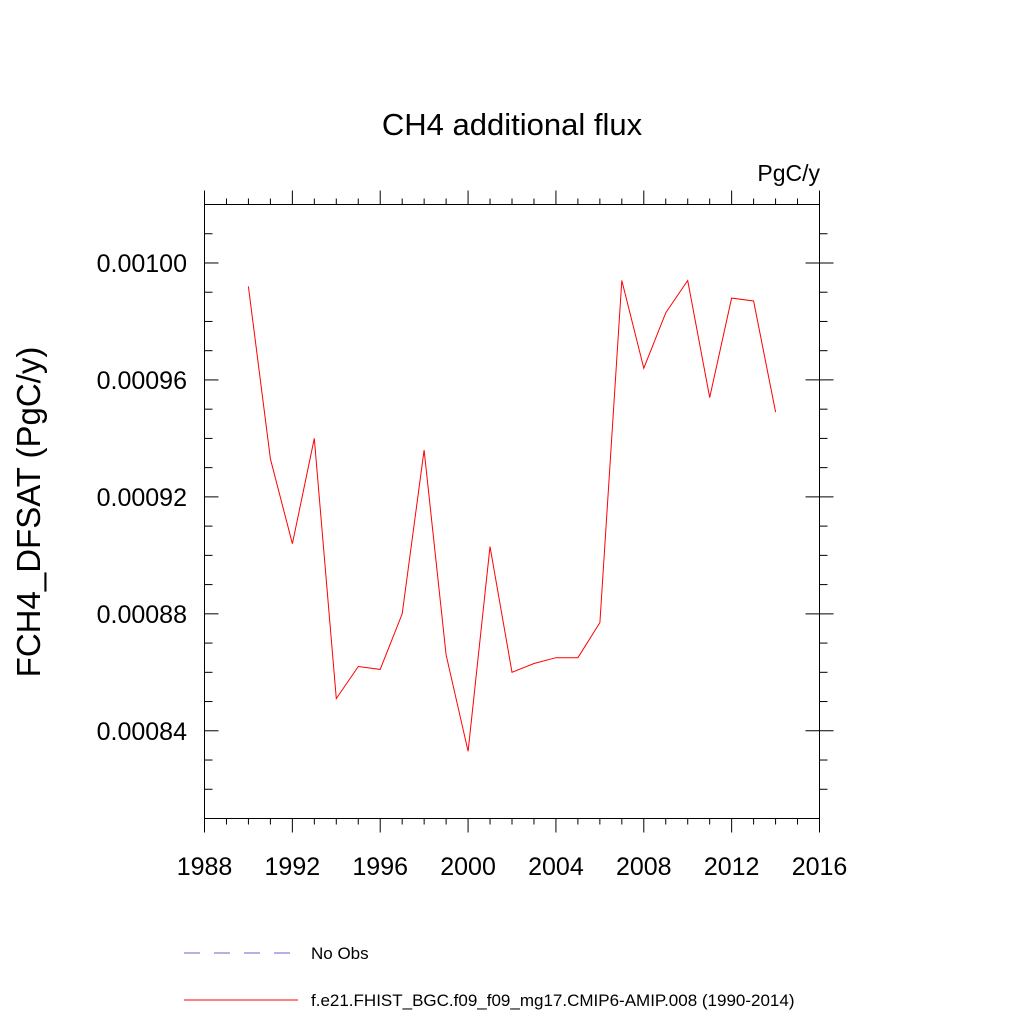  I want to click on chart-title: CH4 additional flux, so click(512, 124).